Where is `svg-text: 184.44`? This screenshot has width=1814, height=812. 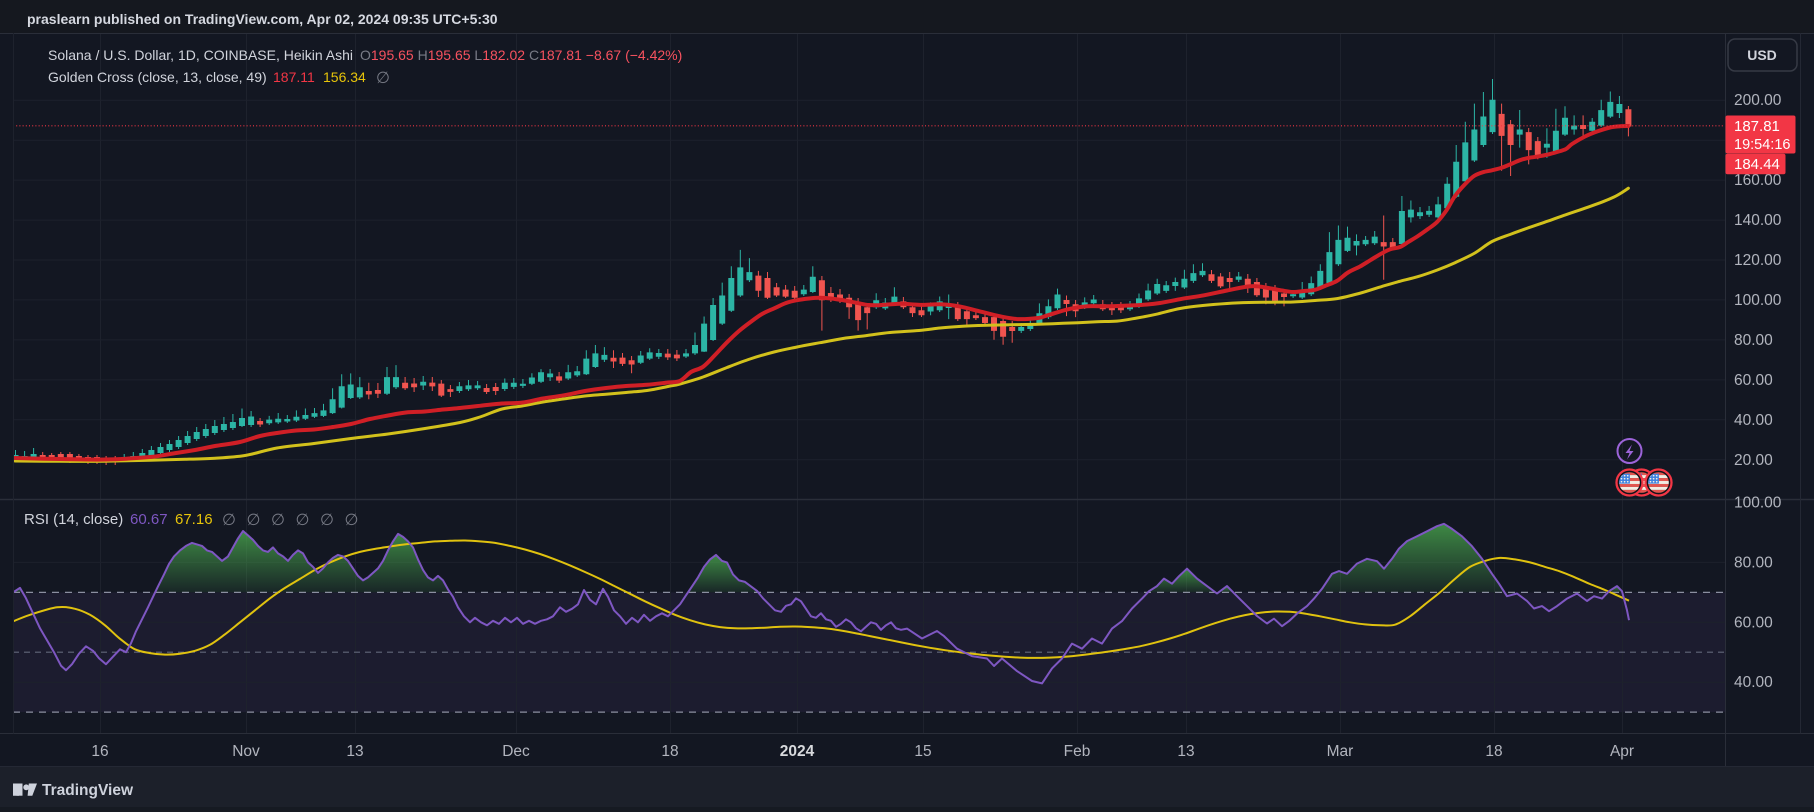
svg-text: 184.44 is located at coordinates (1757, 164).